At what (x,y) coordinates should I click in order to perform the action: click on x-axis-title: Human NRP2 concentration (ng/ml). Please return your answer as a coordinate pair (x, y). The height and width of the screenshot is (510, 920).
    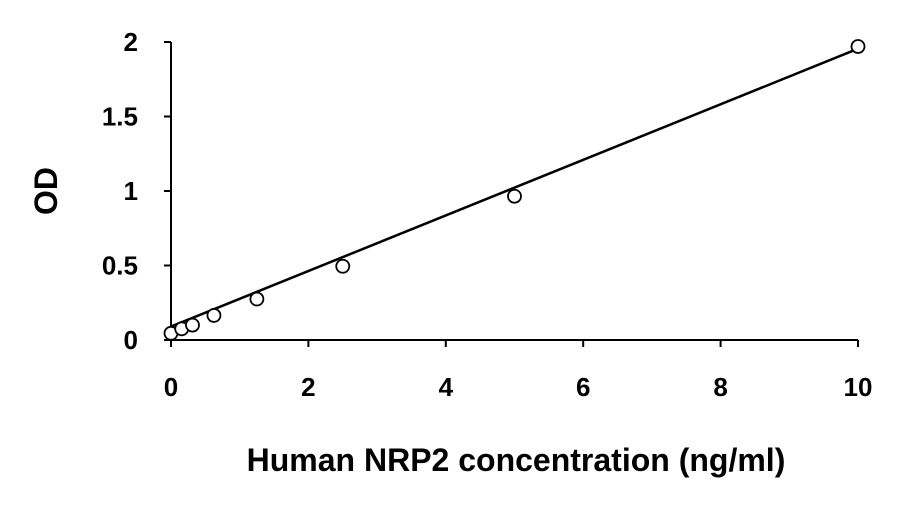
    Looking at the image, I should click on (516, 460).